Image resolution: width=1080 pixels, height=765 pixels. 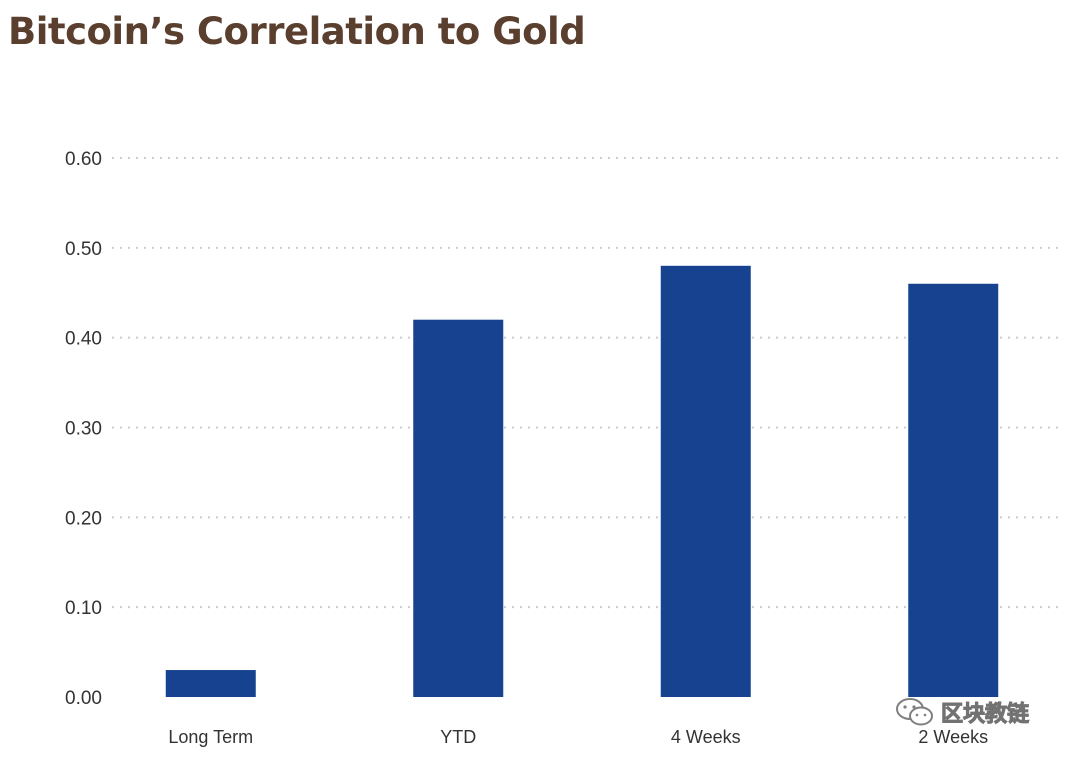 What do you see at coordinates (914, 712) in the screenshot?
I see `wechat-icon` at bounding box center [914, 712].